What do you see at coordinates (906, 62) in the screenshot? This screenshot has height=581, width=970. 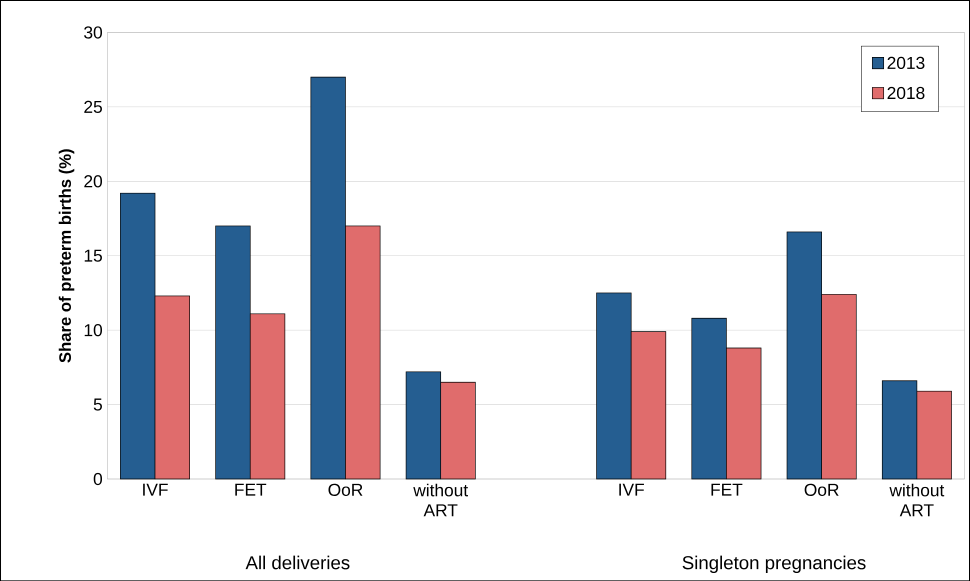 I see `legend-label: 2013` at bounding box center [906, 62].